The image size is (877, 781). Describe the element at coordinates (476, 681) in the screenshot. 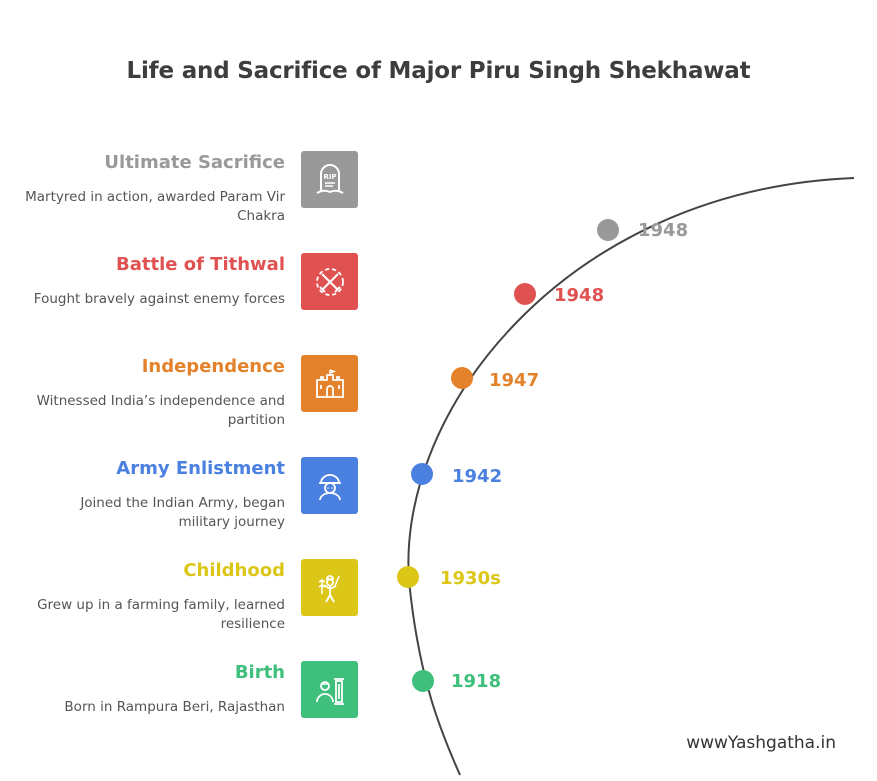

I see `year-label-birth: 1918` at that location.